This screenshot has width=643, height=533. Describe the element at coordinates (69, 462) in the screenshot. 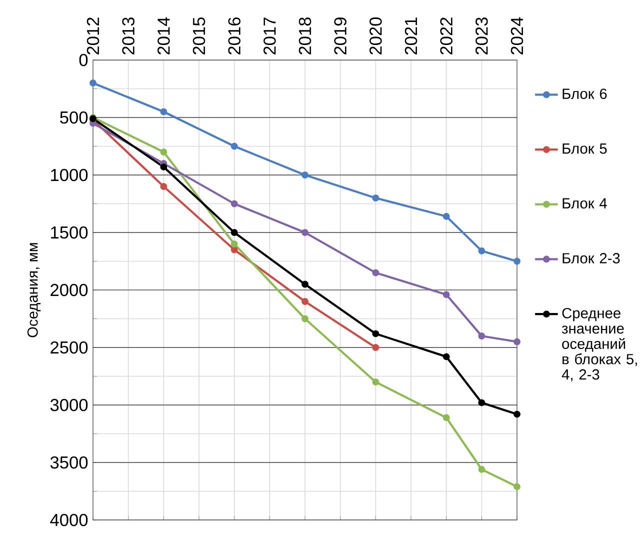

I see `y-tick-label: 3500` at that location.